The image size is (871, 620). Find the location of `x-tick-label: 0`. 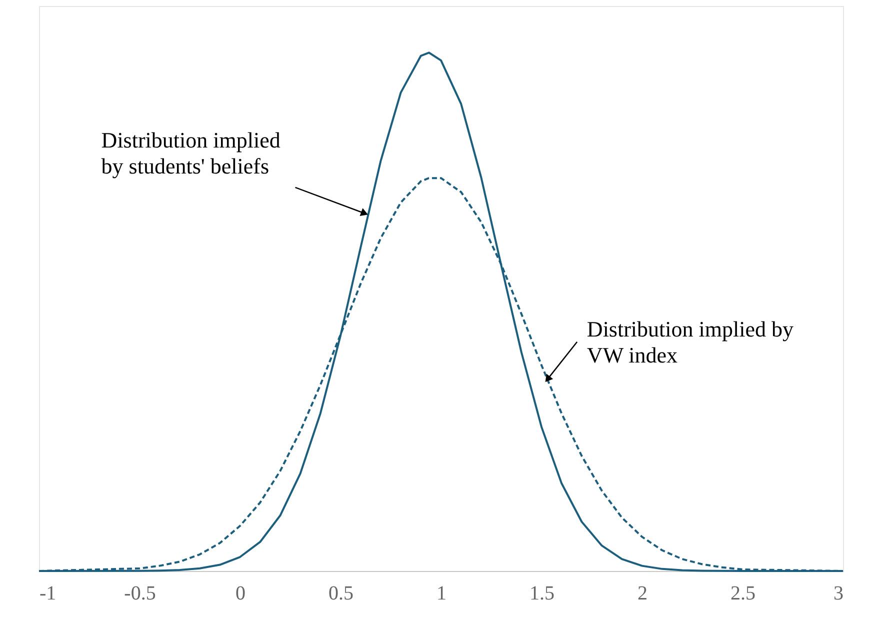

x-tick-label: 0 is located at coordinates (241, 593).